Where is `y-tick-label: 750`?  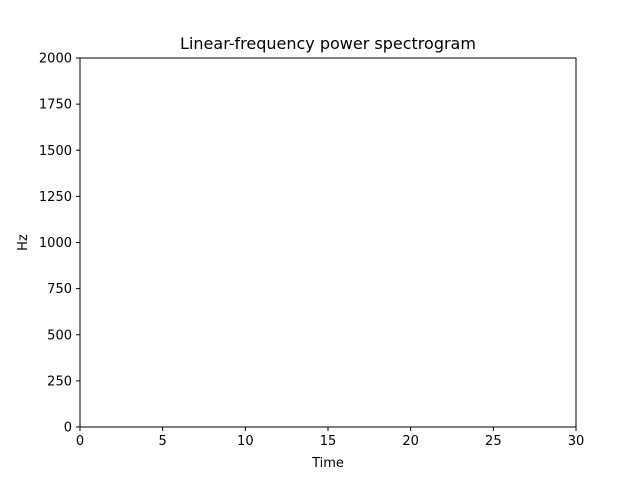
y-tick-label: 750 is located at coordinates (59, 289).